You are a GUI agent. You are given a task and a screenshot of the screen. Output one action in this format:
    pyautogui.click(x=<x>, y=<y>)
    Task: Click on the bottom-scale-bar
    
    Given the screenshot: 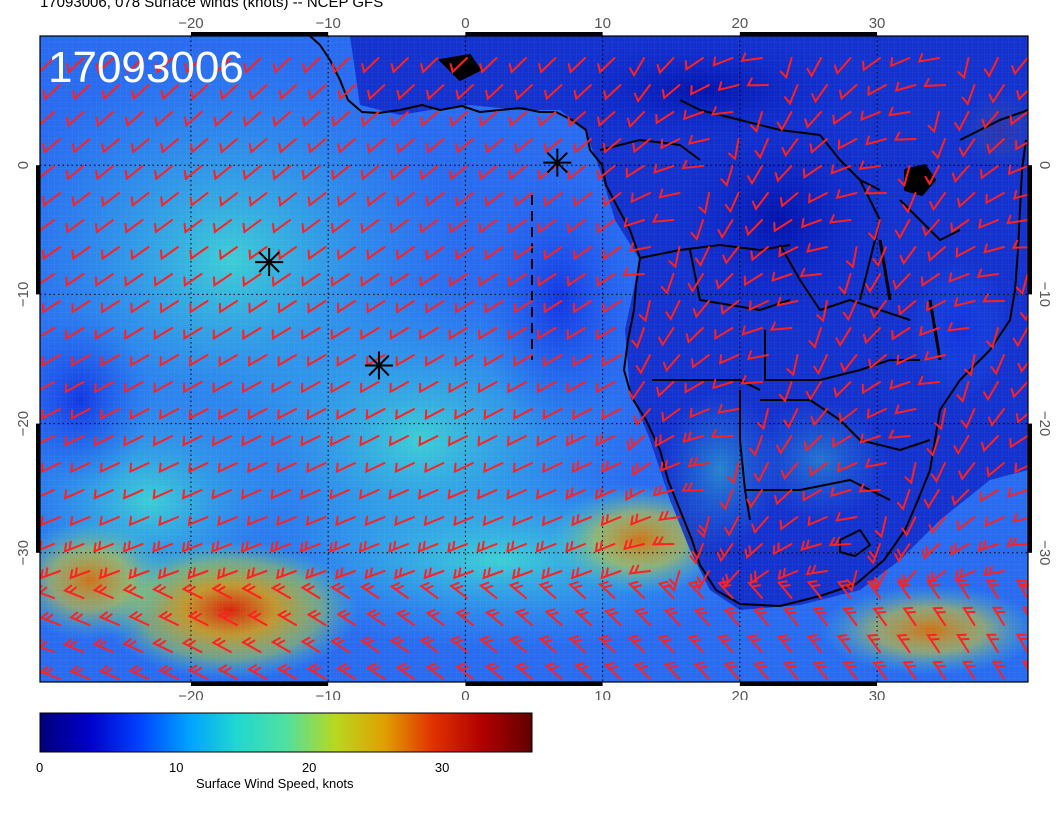 What is the action you would take?
    pyautogui.click(x=534, y=684)
    